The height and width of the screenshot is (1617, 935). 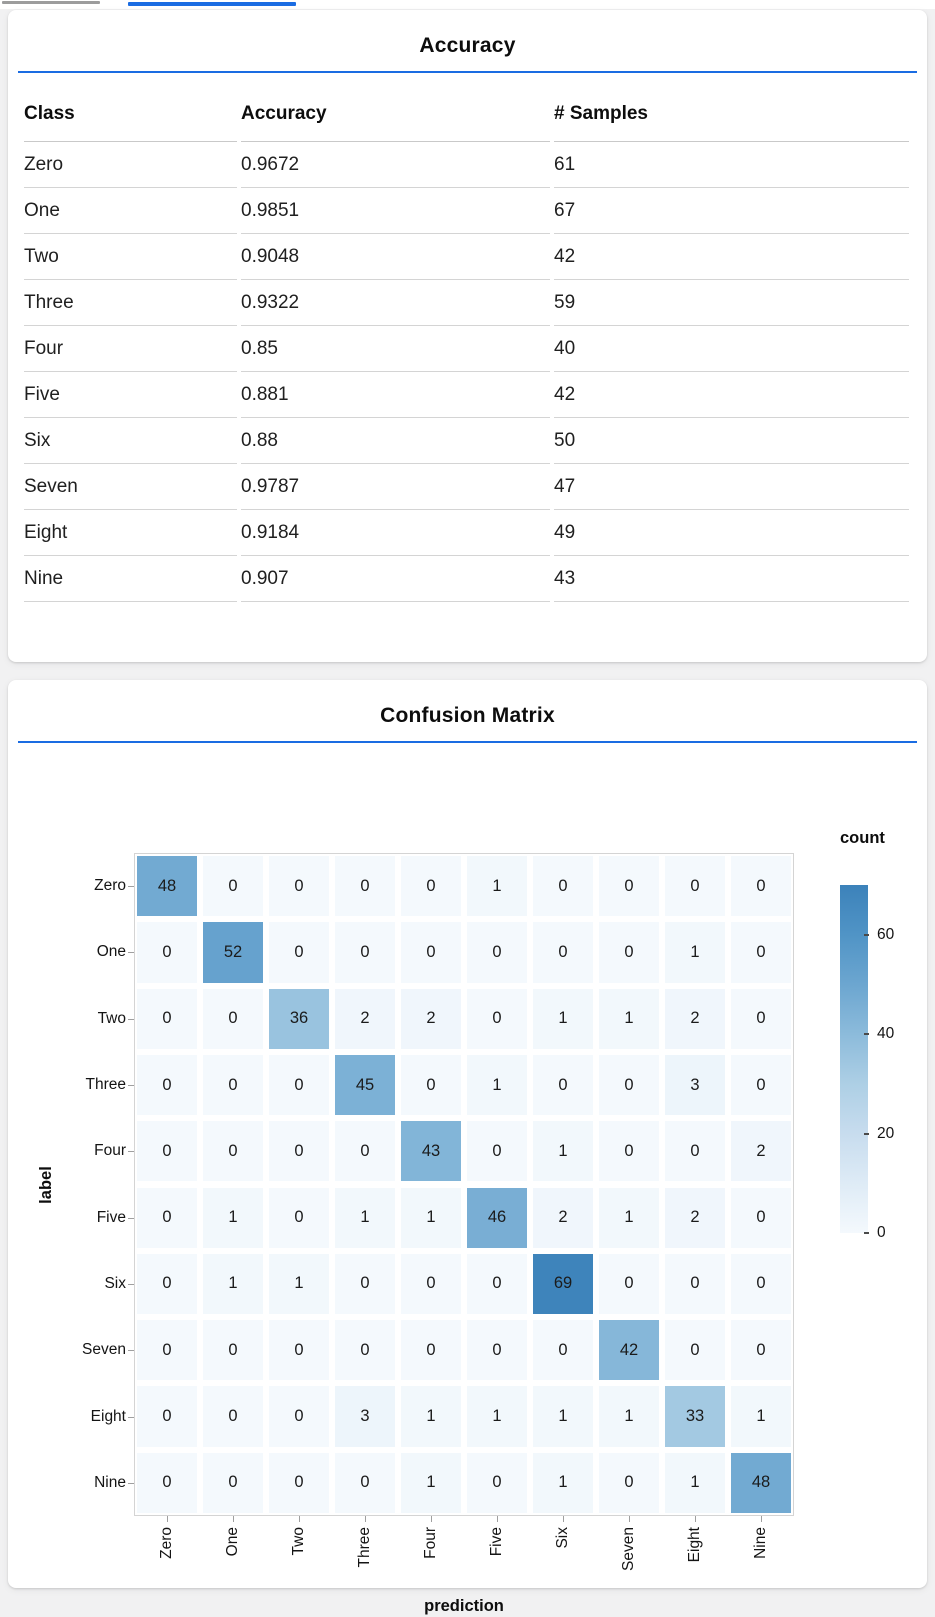 What do you see at coordinates (130, 579) in the screenshot?
I see `table-cell: Nine` at bounding box center [130, 579].